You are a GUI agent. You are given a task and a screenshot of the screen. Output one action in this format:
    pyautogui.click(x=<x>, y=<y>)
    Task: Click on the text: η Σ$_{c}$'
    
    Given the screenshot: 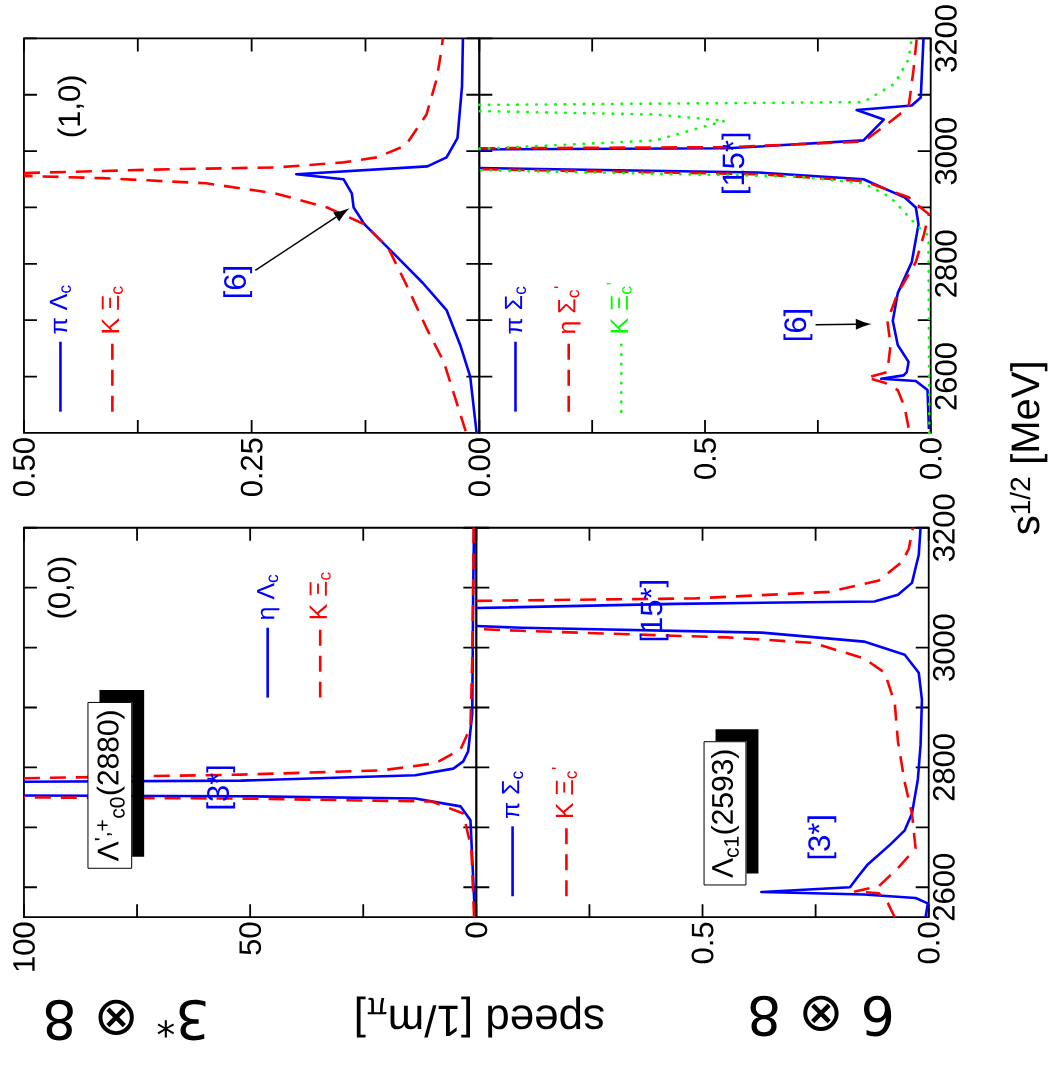 What is the action you would take?
    pyautogui.click(x=567, y=310)
    